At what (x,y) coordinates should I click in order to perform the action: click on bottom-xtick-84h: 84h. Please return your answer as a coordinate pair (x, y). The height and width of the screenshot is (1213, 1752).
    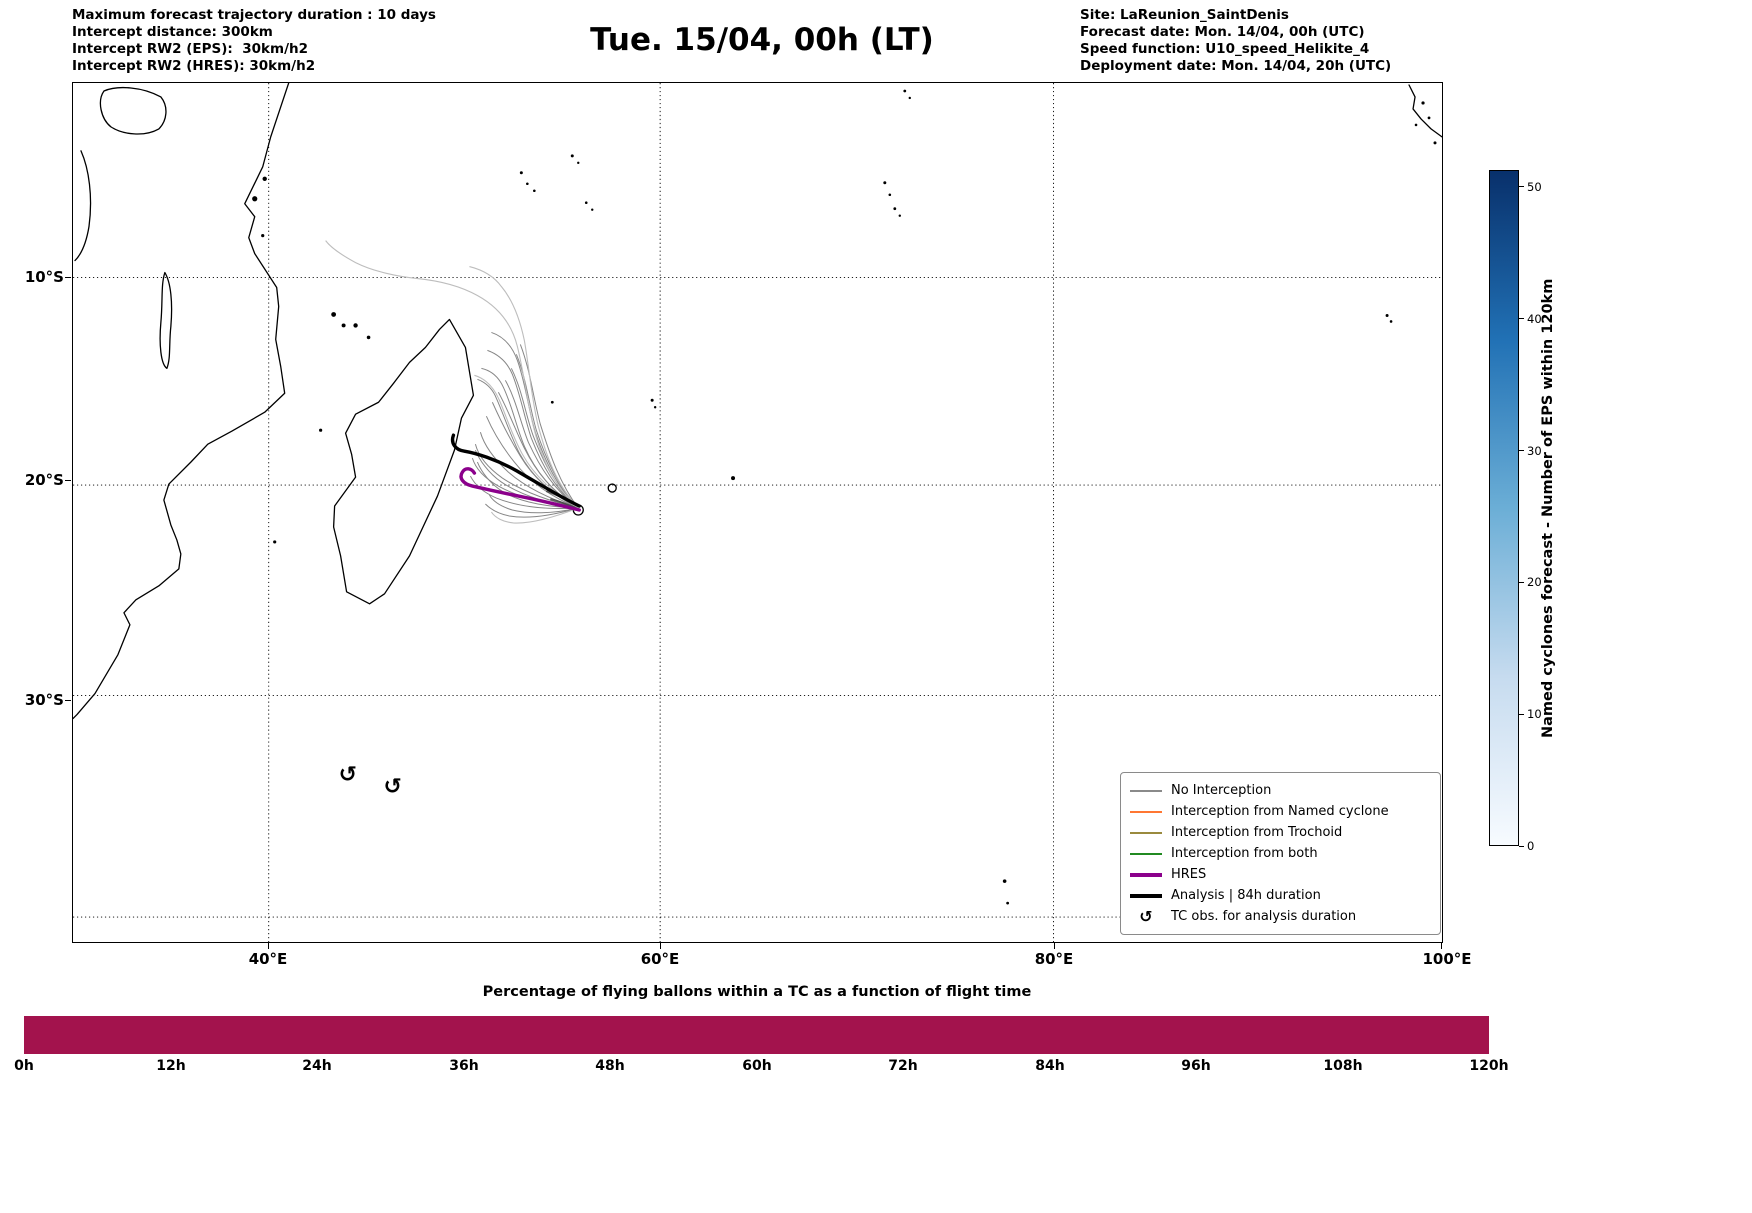
    Looking at the image, I should click on (1050, 1066).